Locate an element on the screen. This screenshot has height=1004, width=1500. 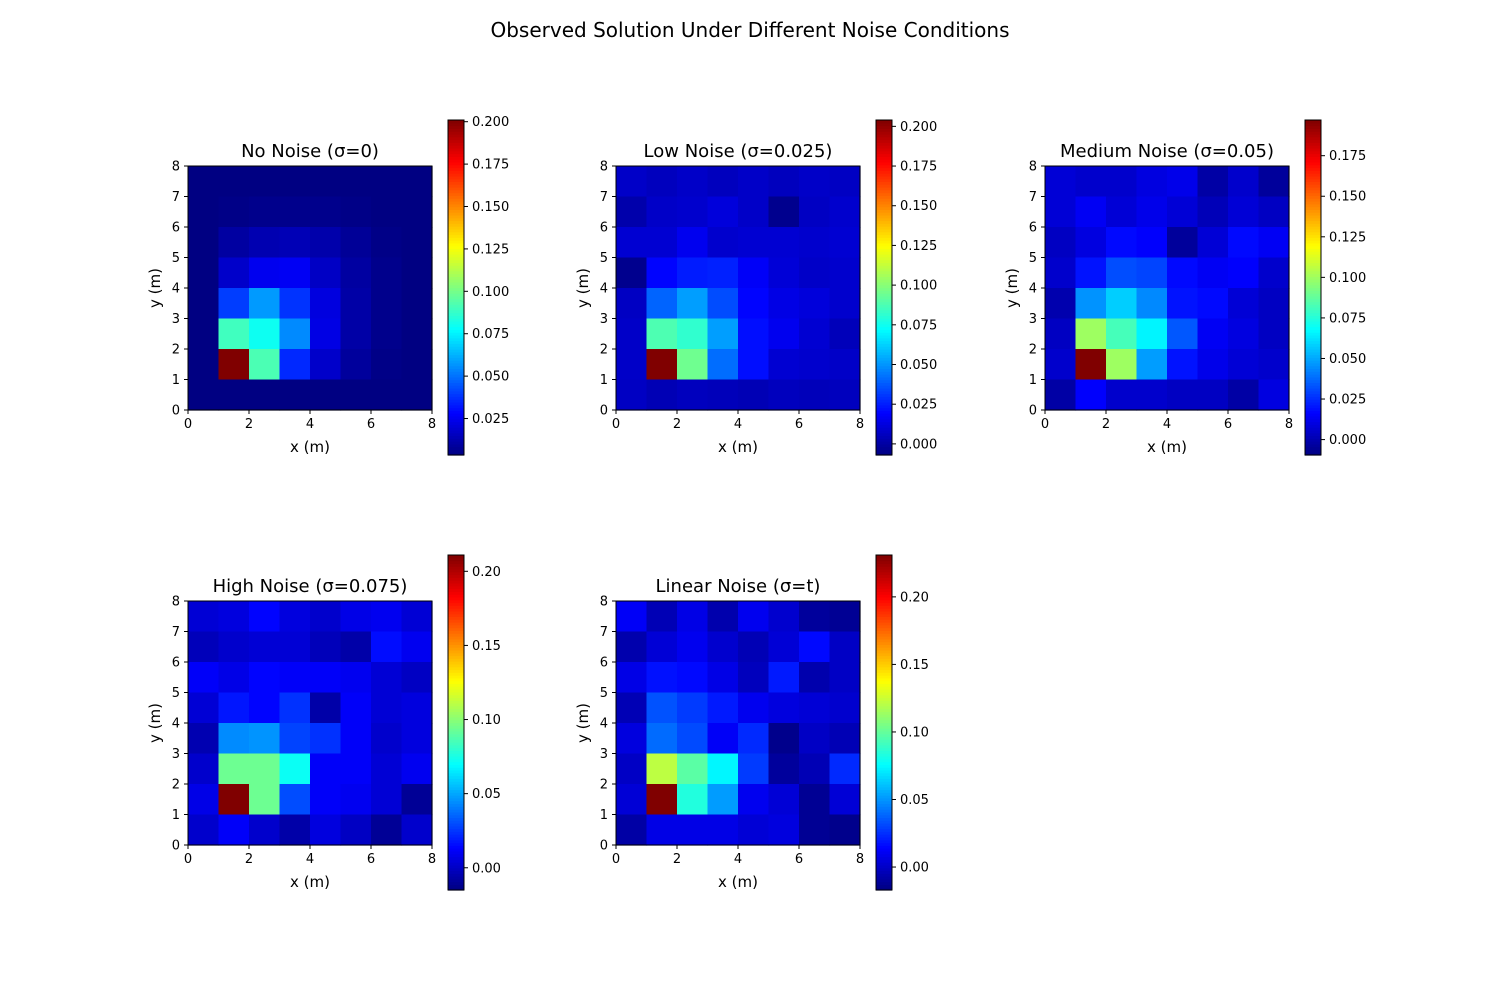
y-tick-label: 6 is located at coordinates (176, 663).